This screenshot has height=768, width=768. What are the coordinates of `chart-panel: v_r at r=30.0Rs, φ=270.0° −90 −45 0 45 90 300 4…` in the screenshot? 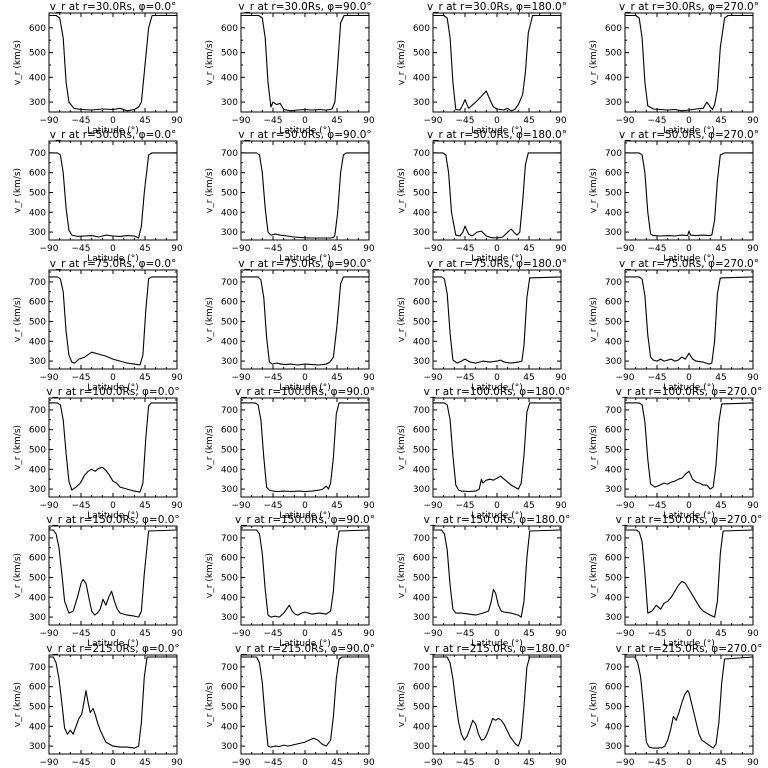 It's located at (674, 68).